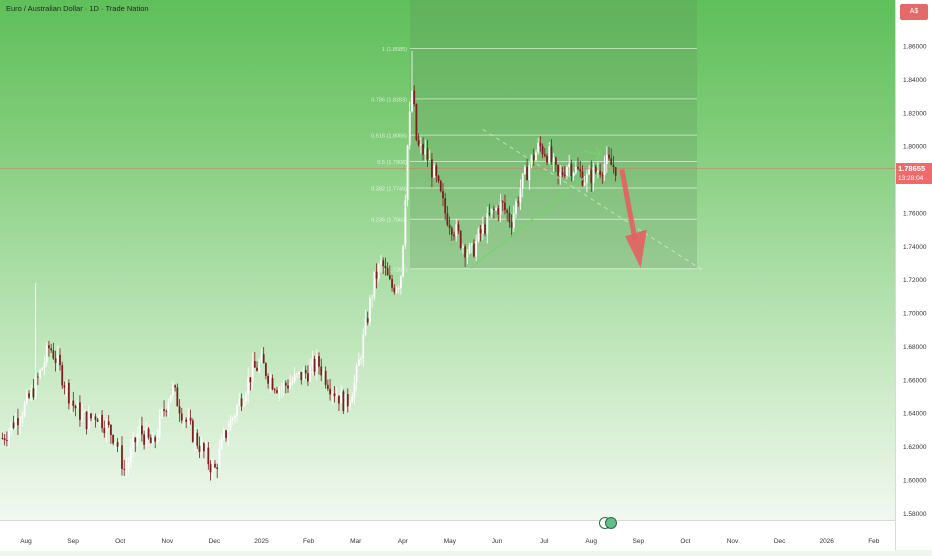  I want to click on currency-badge: A$, so click(914, 12).